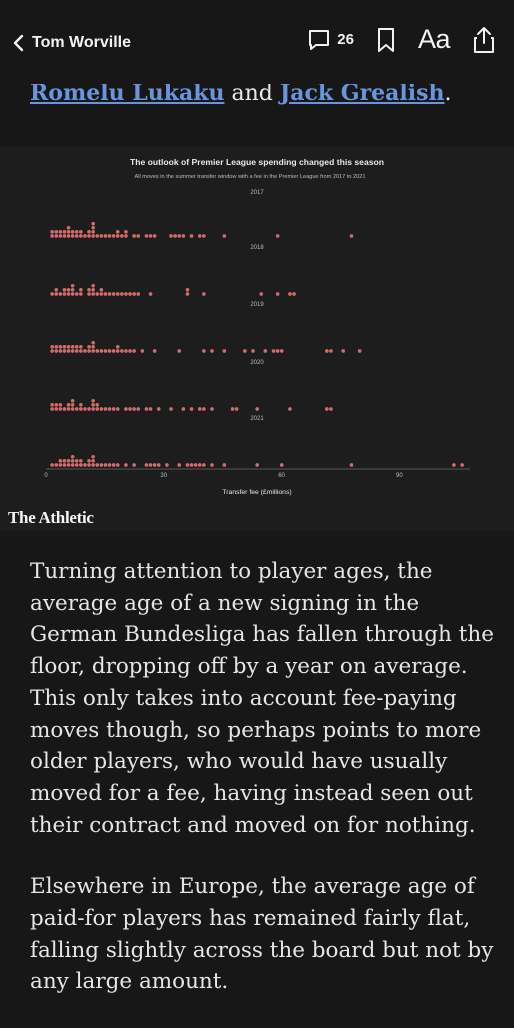 The image size is (514, 1028). Describe the element at coordinates (434, 39) in the screenshot. I see `text-size-button: Aa` at that location.